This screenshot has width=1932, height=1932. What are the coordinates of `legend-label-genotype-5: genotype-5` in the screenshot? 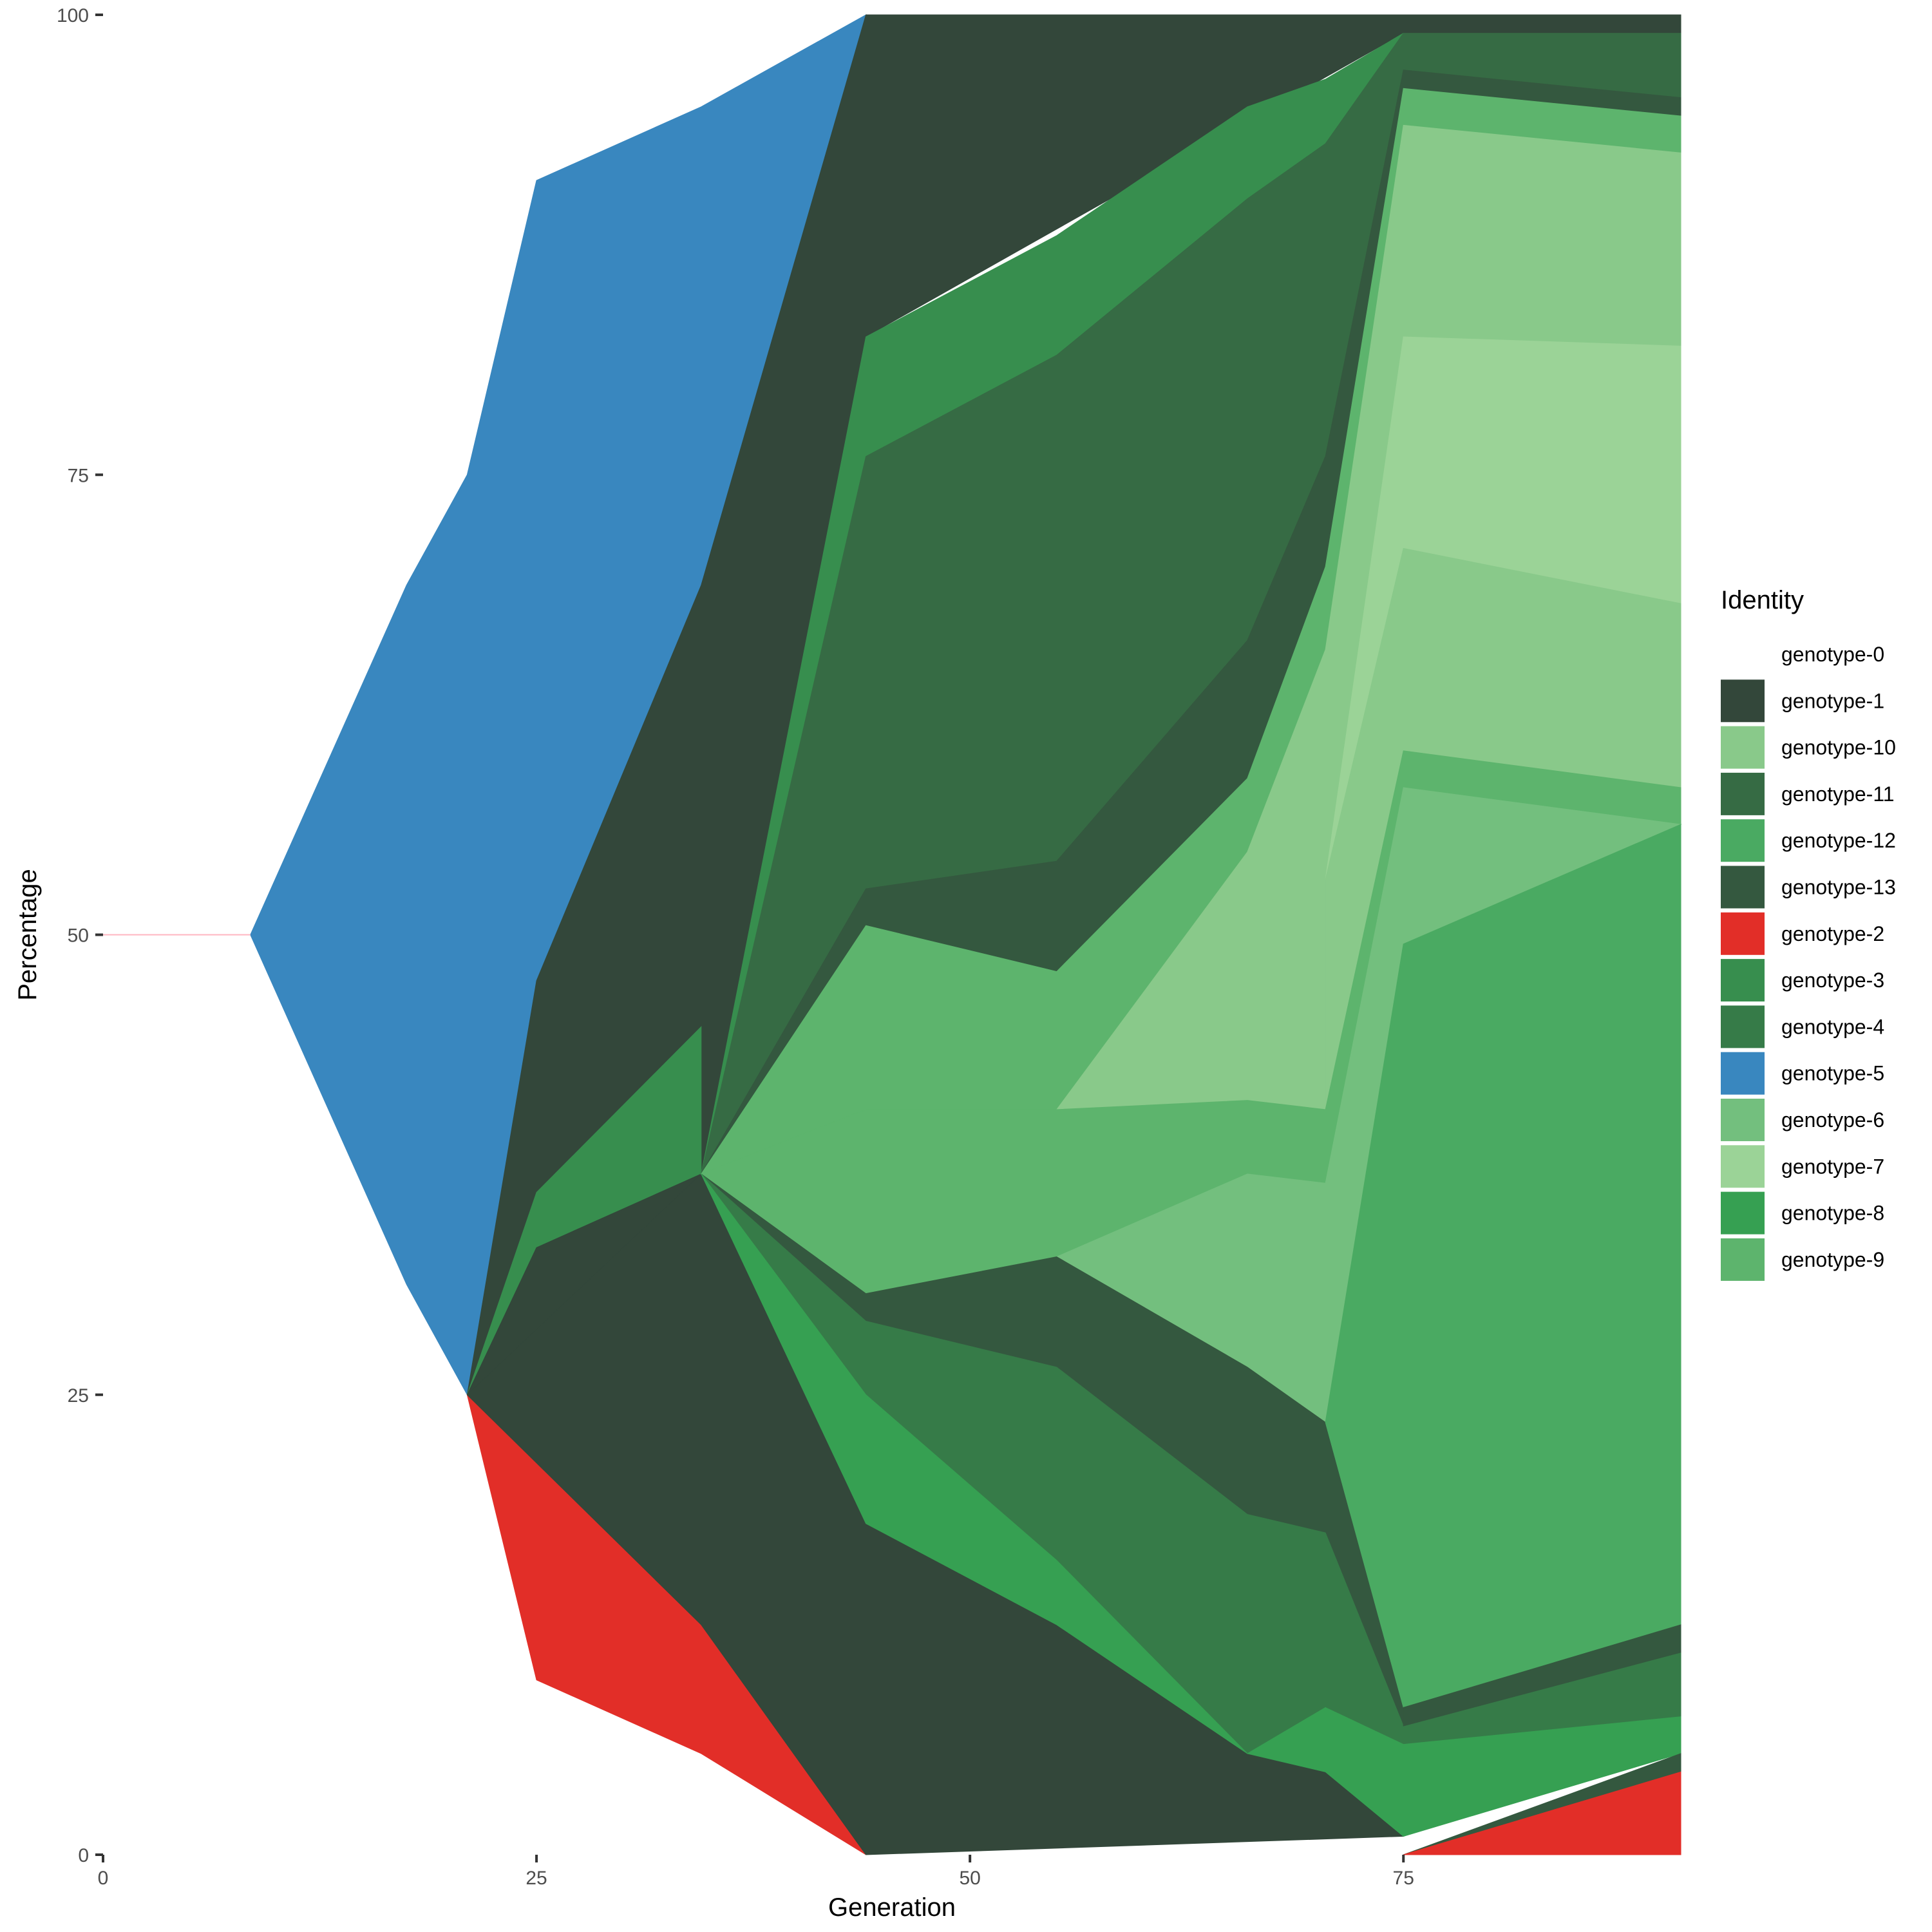 It's located at (1832, 1073).